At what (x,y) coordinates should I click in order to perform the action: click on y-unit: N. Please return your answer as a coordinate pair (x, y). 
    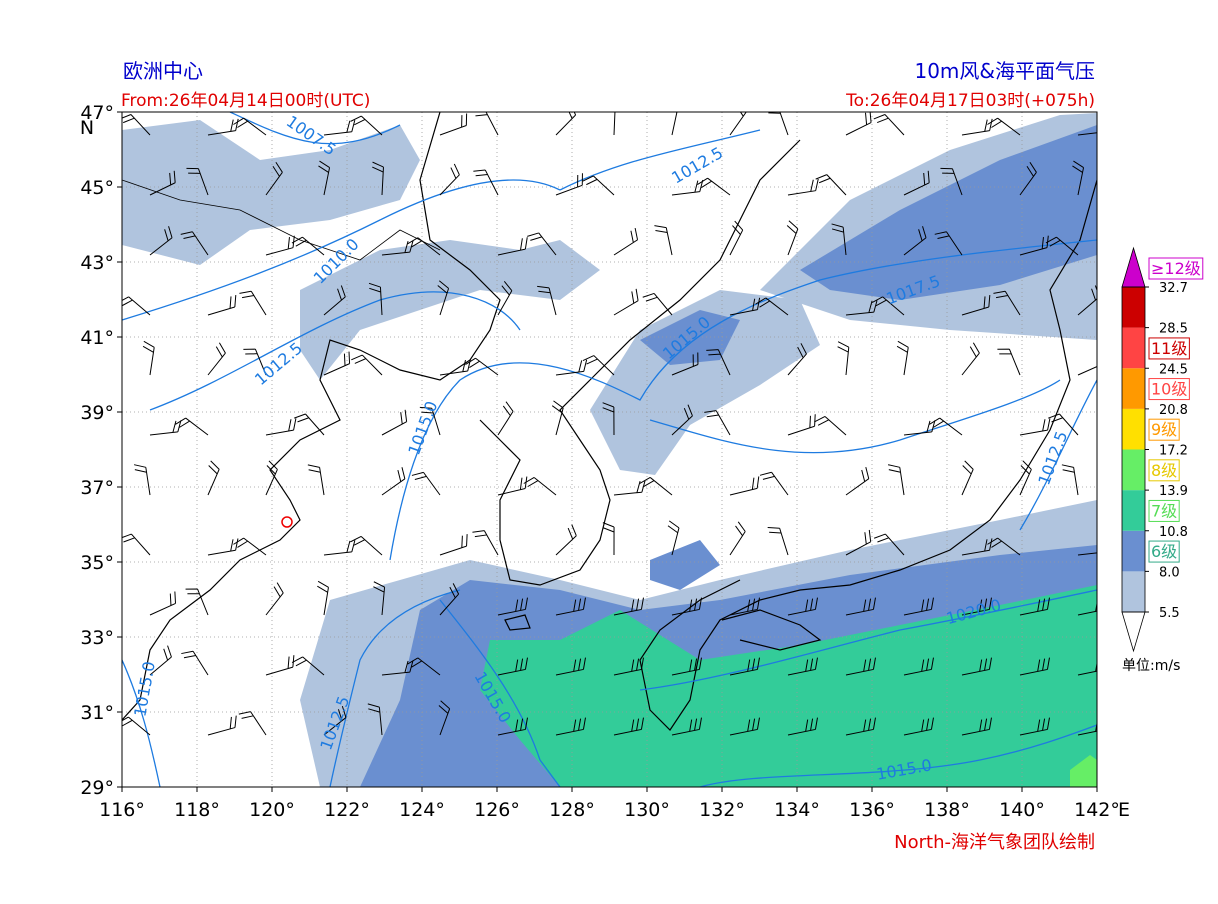
    Looking at the image, I should click on (87, 128).